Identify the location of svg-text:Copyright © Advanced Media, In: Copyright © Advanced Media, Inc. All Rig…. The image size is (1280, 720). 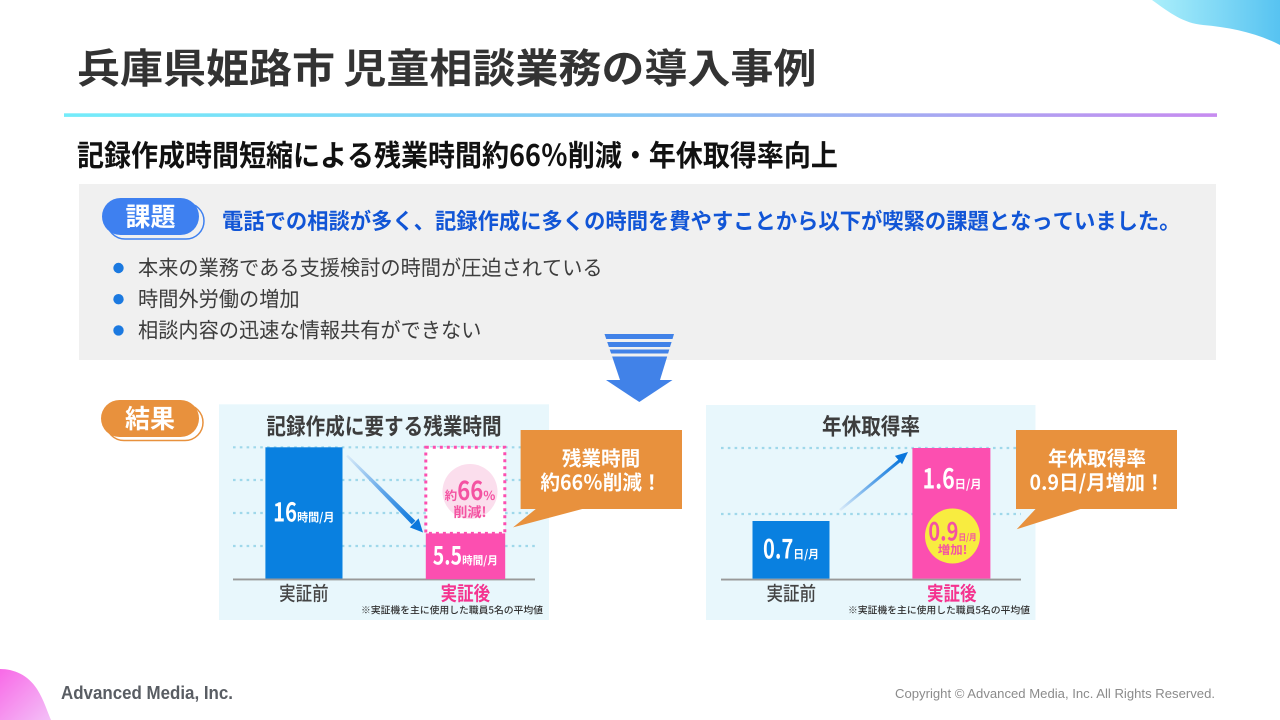
(1055, 693).